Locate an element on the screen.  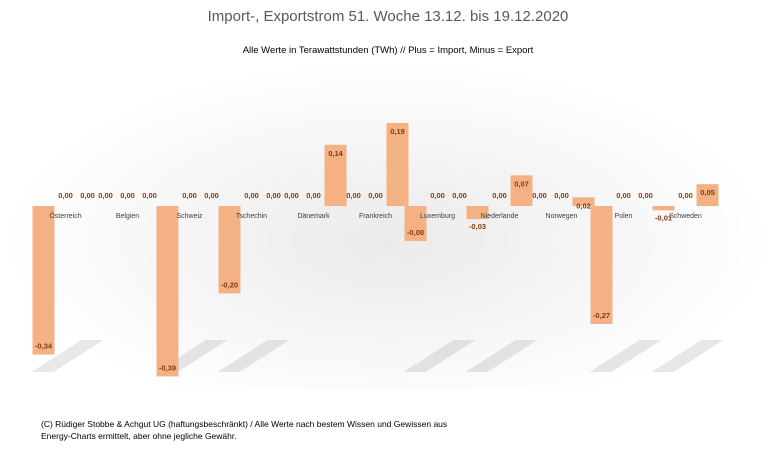
data-label: -0,34 is located at coordinates (44, 346).